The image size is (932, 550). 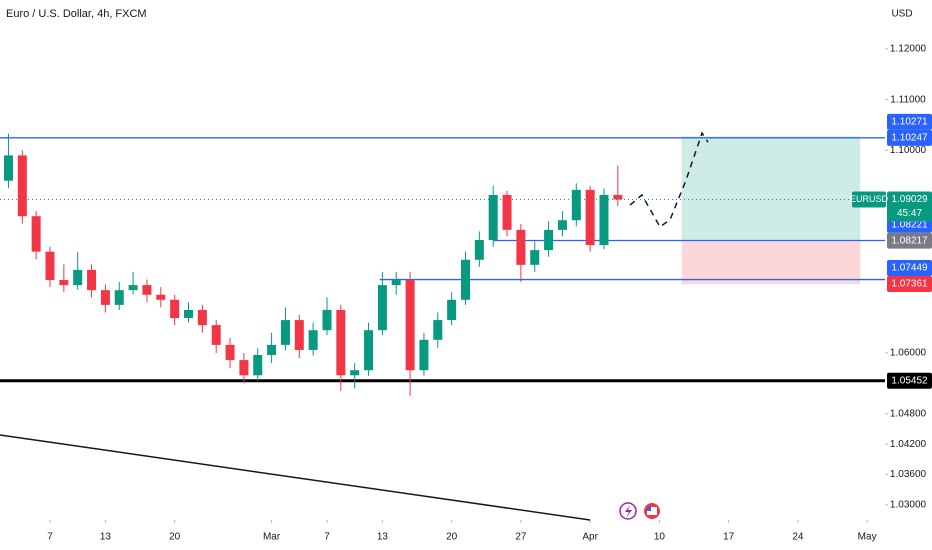 What do you see at coordinates (908, 99) in the screenshot?
I see `y-tick-label: 1.11000` at bounding box center [908, 99].